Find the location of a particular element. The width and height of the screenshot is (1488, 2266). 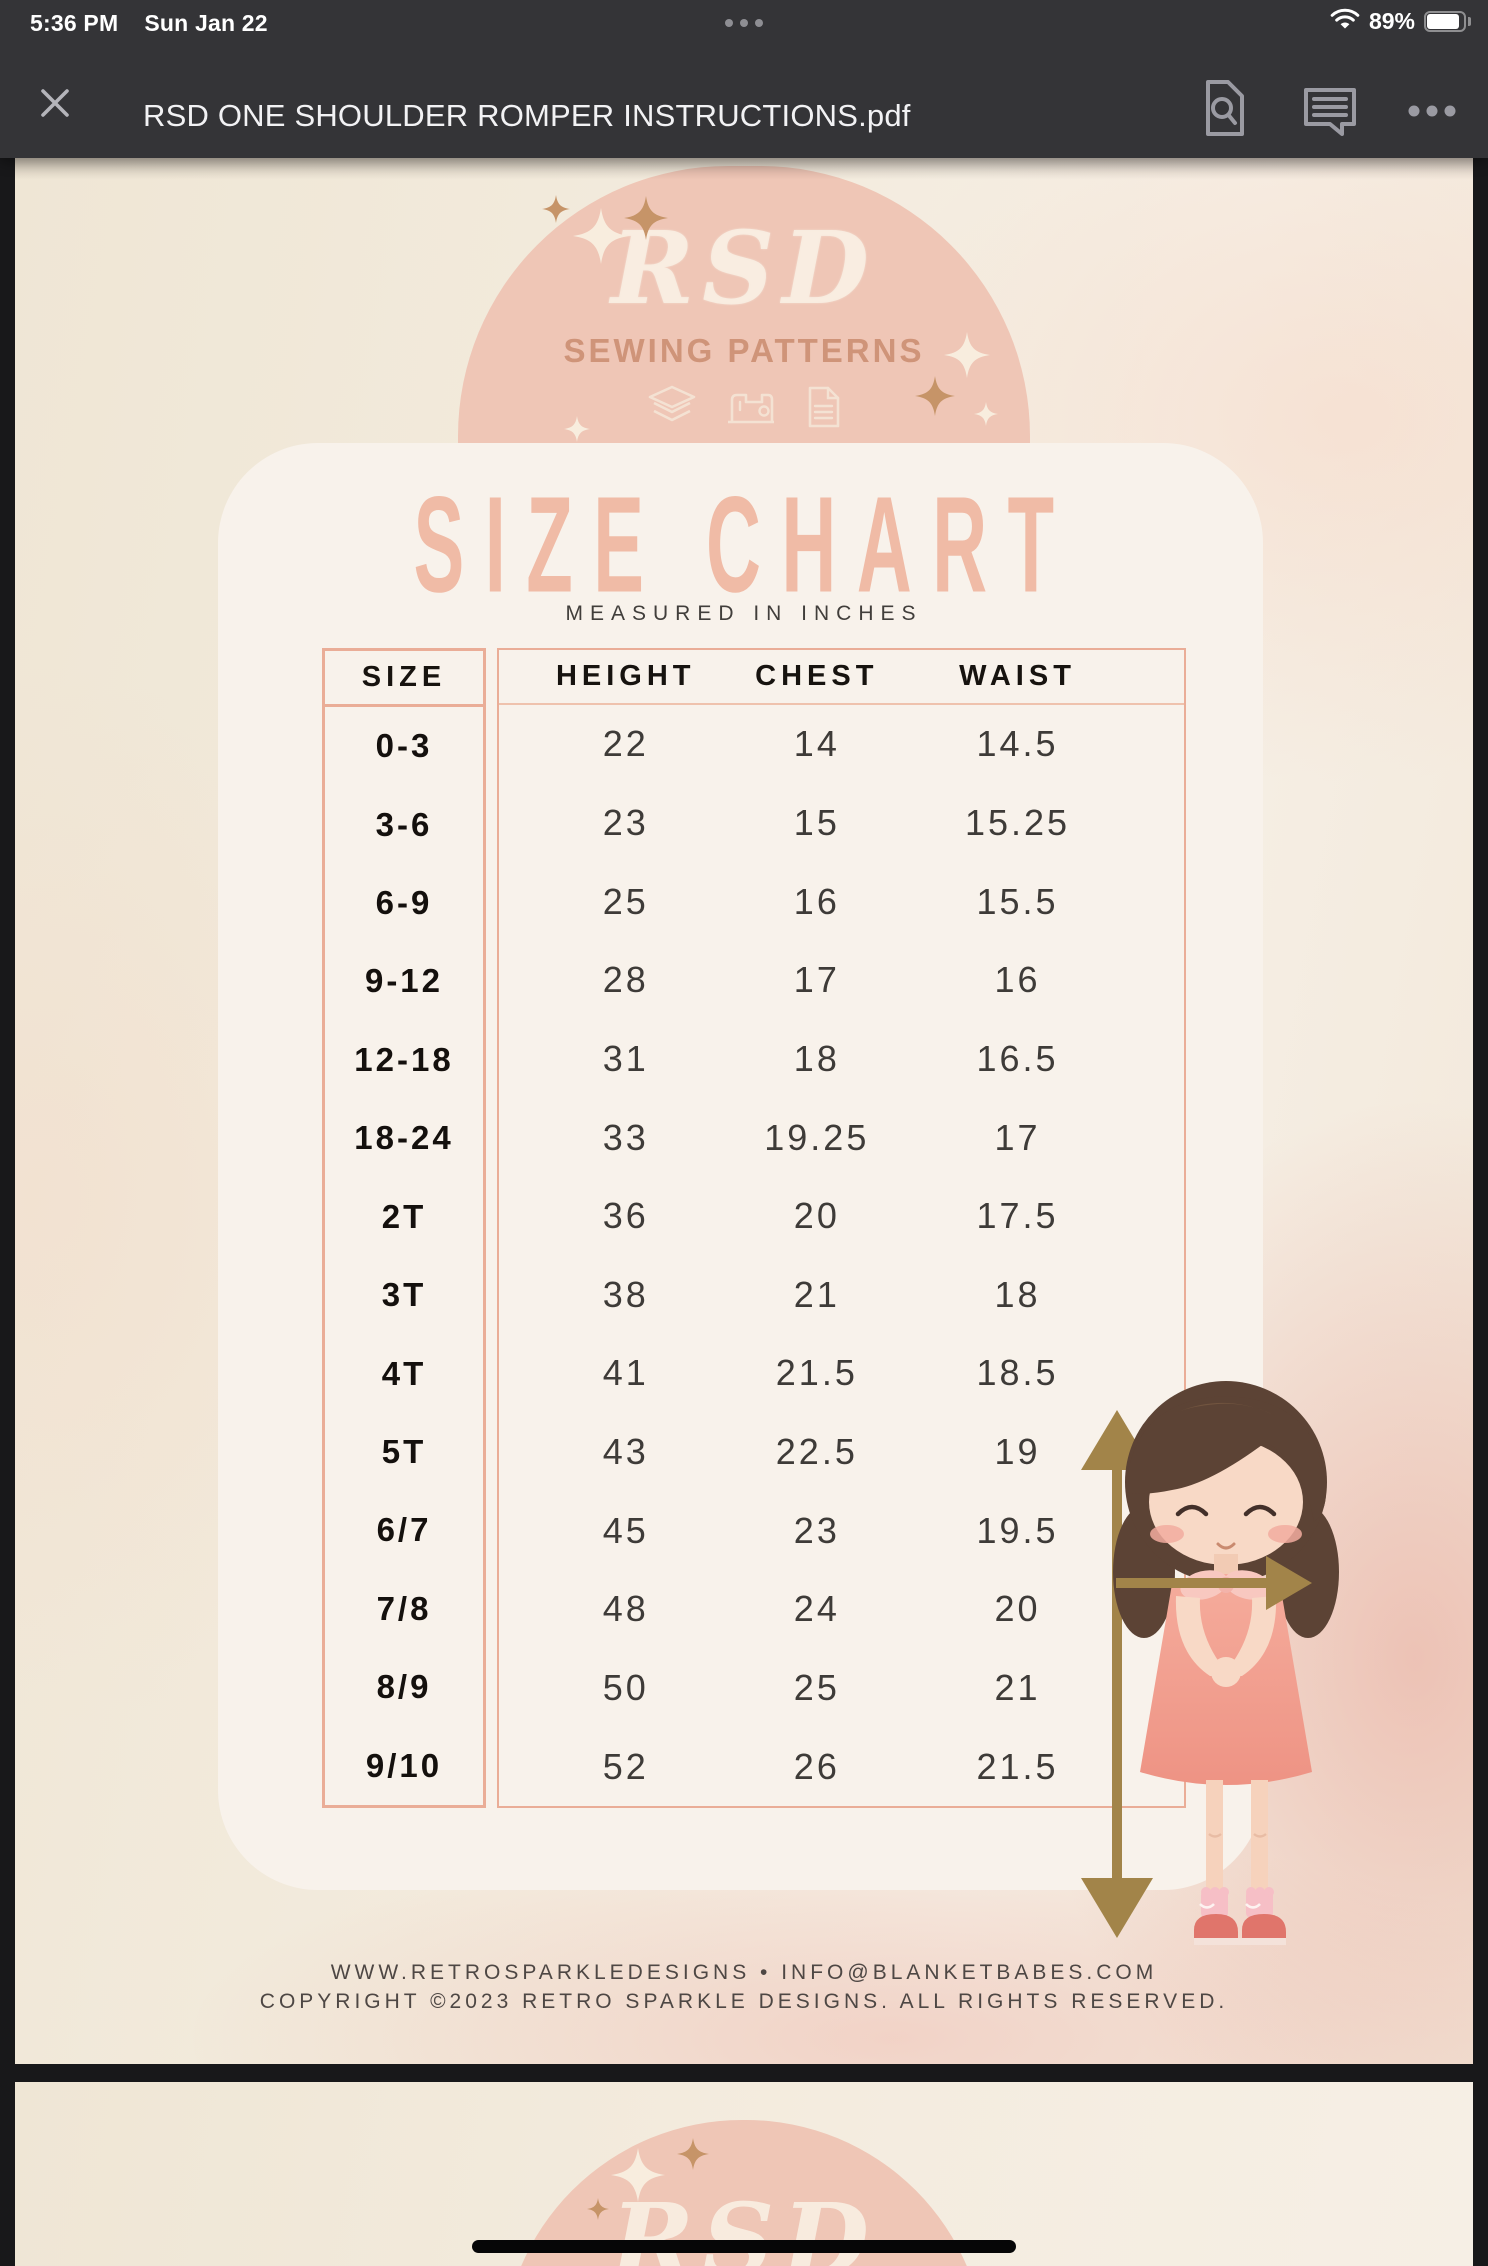

top-bar: 5:36 PM Sun Jan 22 89% is located at coordinates (744, 79).